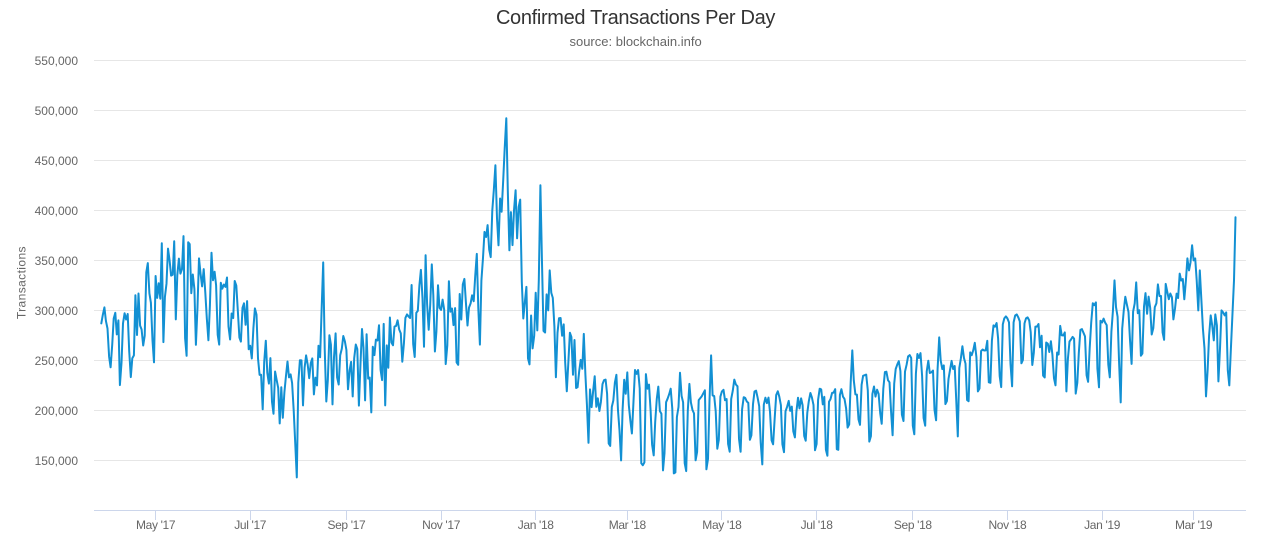 This screenshot has width=1271, height=555. I want to click on svg-text: Sep '17, so click(346, 525).